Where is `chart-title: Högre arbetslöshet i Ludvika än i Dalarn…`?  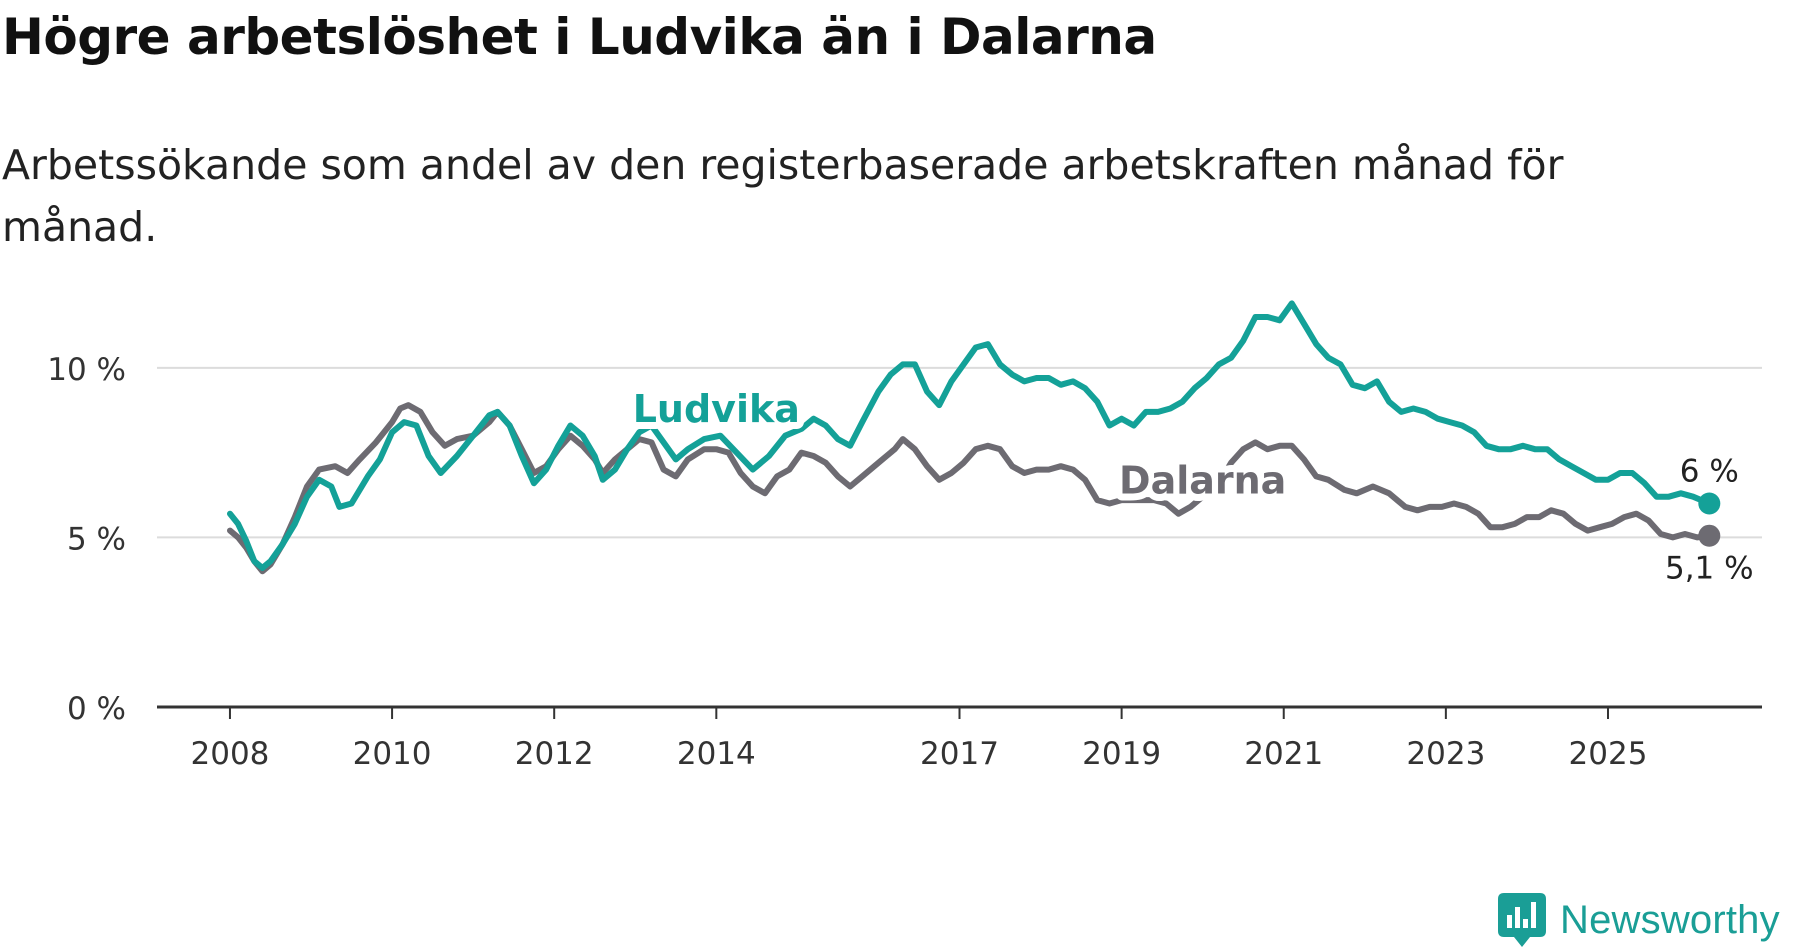 chart-title: Högre arbetslöshet i Ludvika än i Dalarn… is located at coordinates (579, 37).